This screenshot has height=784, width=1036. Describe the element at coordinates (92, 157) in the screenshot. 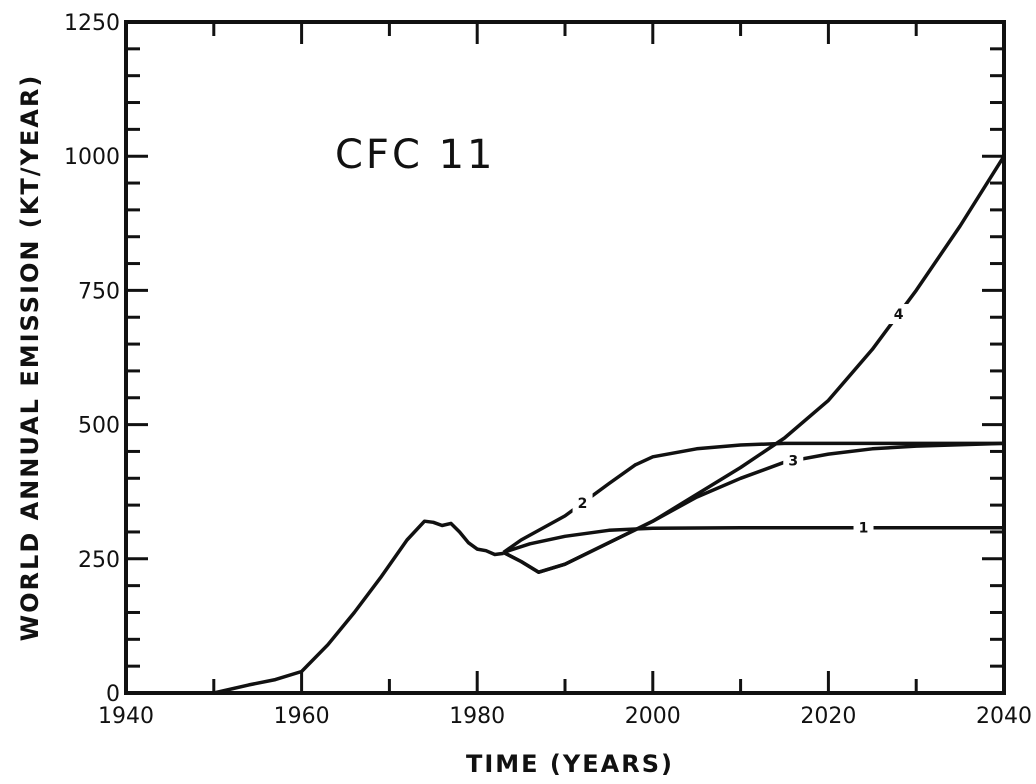

I see `y-tick-label: 1000` at that location.